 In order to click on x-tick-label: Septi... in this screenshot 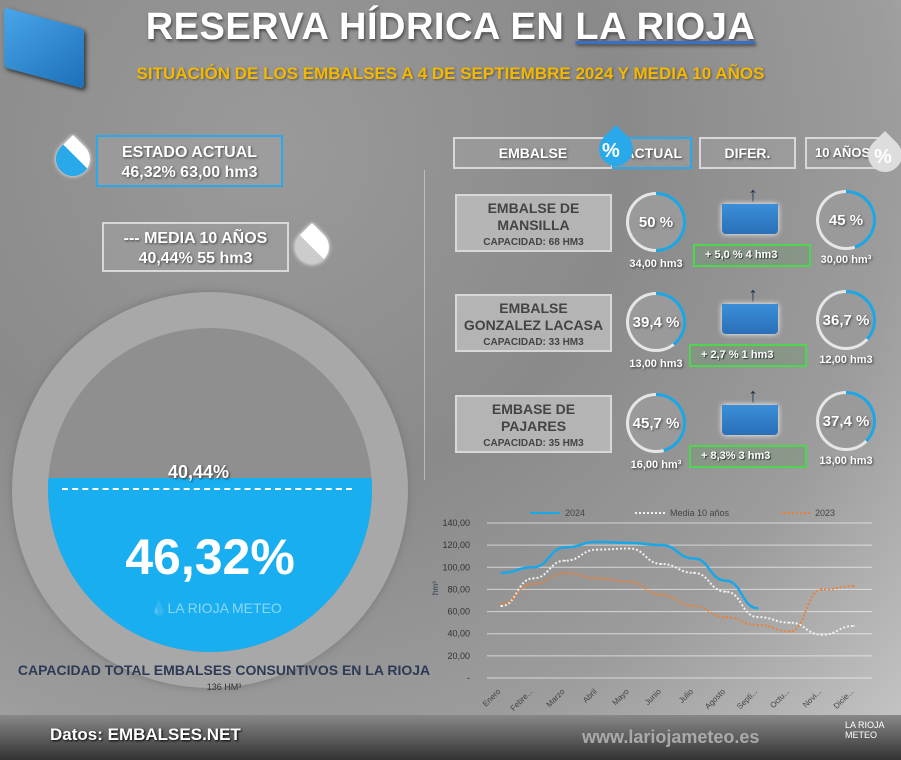, I will do `click(747, 699)`.